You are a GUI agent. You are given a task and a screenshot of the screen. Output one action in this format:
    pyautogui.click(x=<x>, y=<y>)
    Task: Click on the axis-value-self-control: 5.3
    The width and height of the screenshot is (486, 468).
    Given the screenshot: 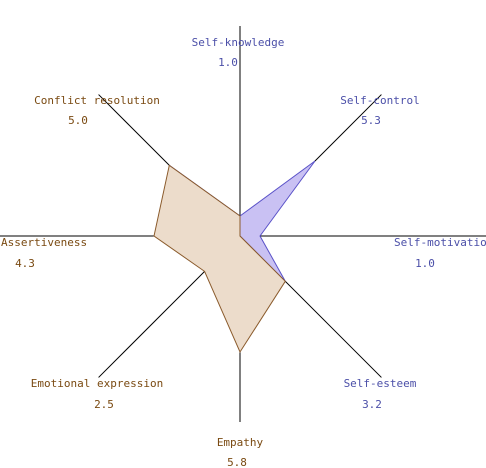 What is the action you would take?
    pyautogui.click(x=371, y=120)
    